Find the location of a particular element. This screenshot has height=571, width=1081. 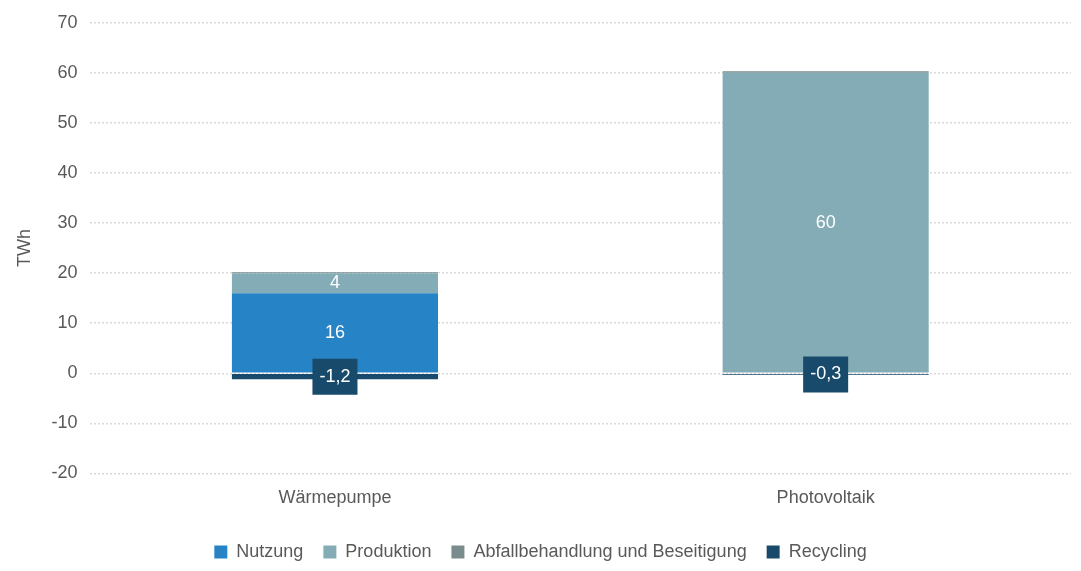

y-tick-label: 60 is located at coordinates (67, 71).